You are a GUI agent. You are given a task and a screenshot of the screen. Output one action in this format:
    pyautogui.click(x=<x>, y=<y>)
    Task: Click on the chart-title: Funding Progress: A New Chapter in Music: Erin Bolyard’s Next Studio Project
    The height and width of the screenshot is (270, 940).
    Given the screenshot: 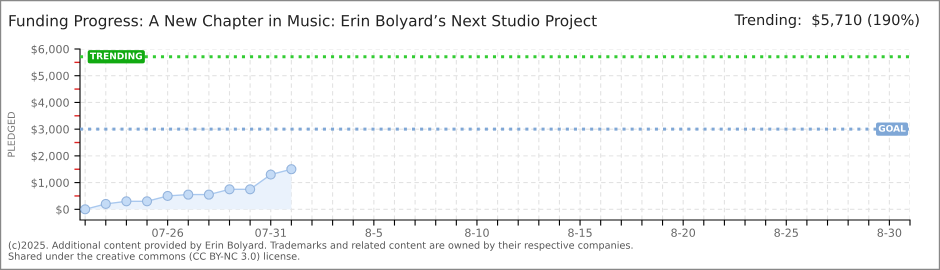 What is the action you would take?
    pyautogui.click(x=303, y=22)
    